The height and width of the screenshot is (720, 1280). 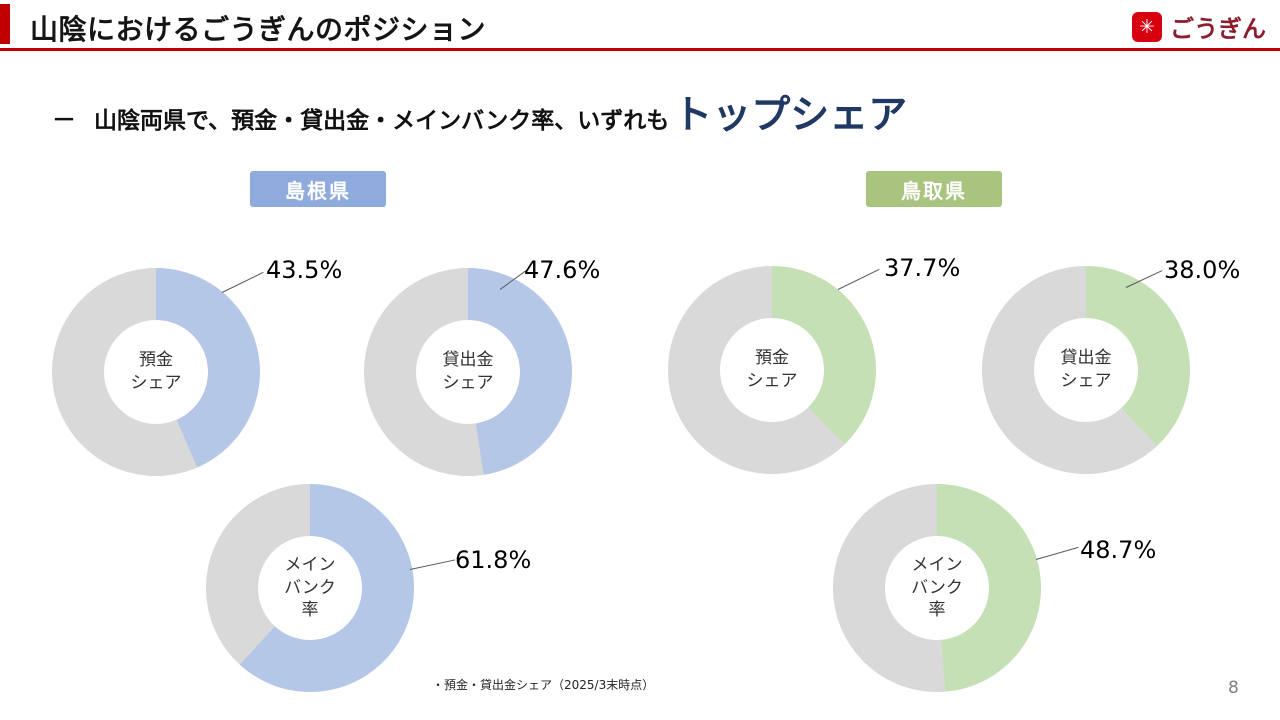 I want to click on donut-shimane-loan-share: 貸出金 シェア, so click(x=468, y=372).